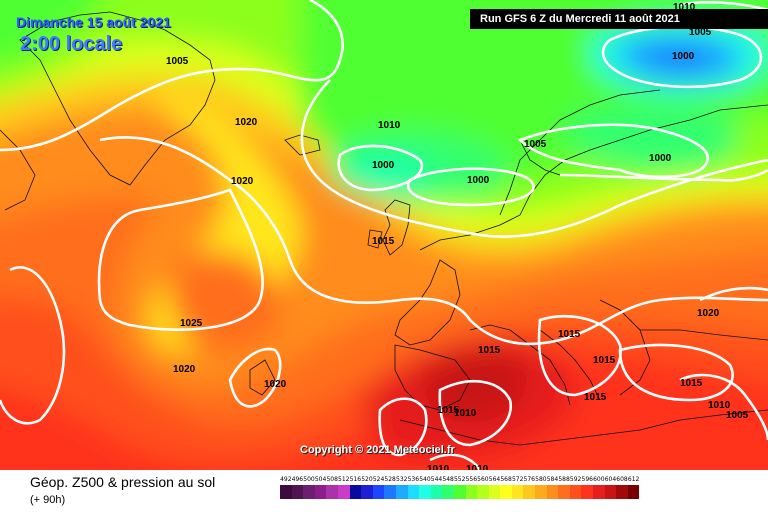 This screenshot has height=512, width=768. I want to click on legend-value: 512, so click(344, 479).